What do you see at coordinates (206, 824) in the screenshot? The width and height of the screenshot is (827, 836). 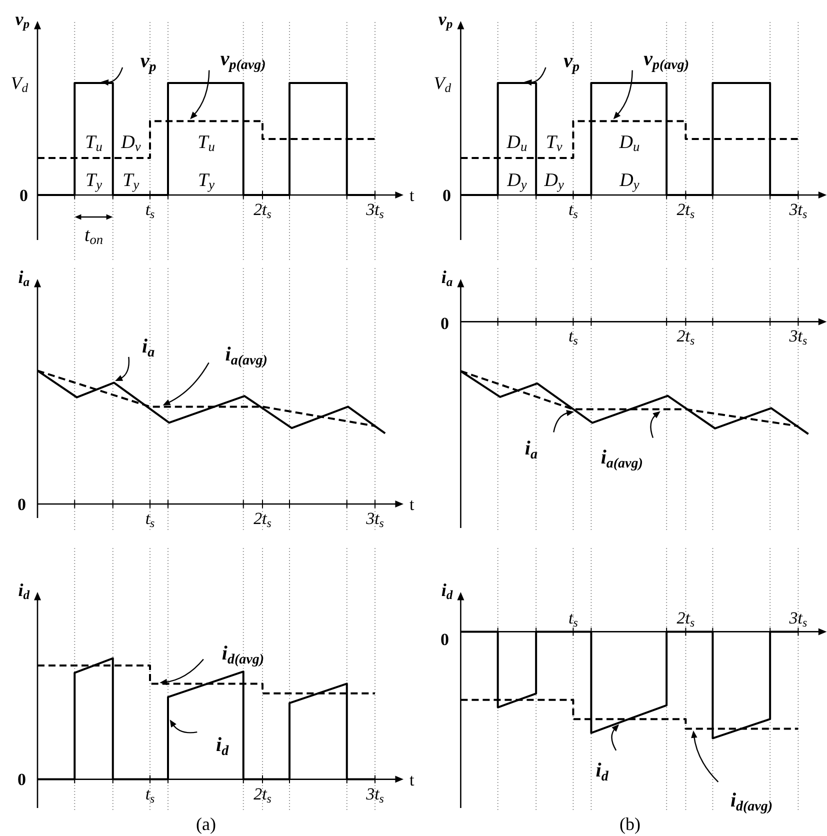 I see `text: (a)` at bounding box center [206, 824].